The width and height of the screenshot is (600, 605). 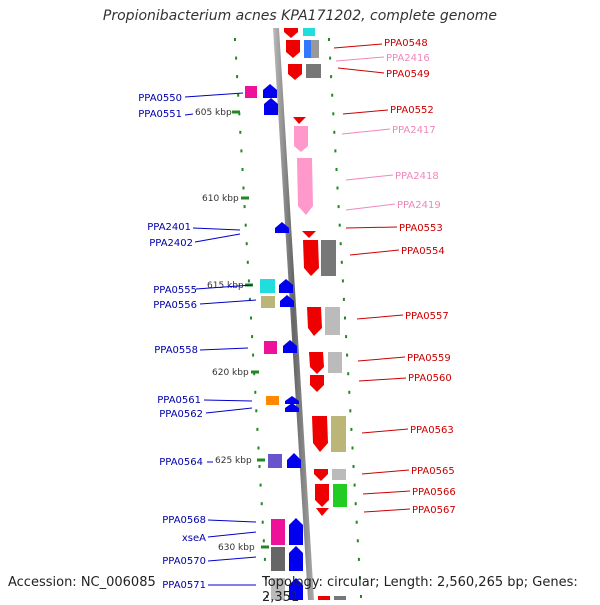 What do you see at coordinates (305, 186) in the screenshot?
I see `gene-arrow-ppa2418` at bounding box center [305, 186].